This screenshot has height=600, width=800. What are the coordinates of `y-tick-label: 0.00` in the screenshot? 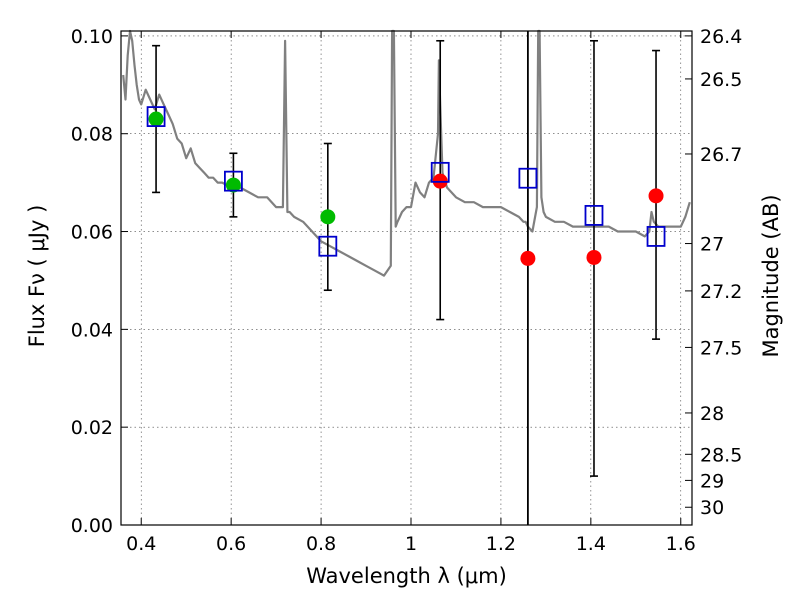 It's located at (92, 526).